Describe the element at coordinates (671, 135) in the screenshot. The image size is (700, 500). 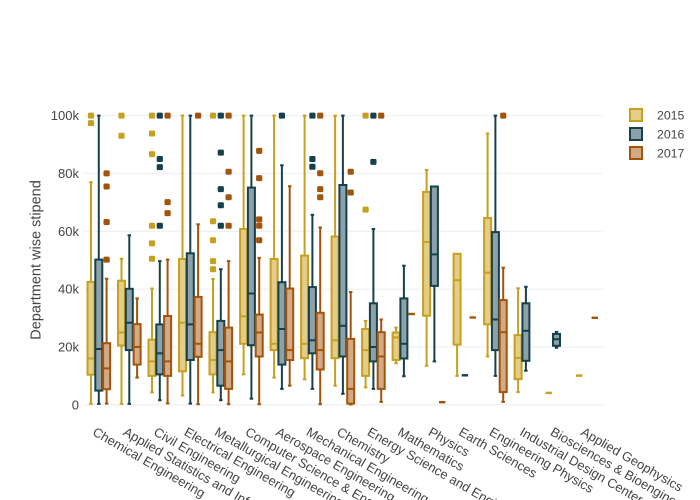
I see `svg-text: 2016` at that location.